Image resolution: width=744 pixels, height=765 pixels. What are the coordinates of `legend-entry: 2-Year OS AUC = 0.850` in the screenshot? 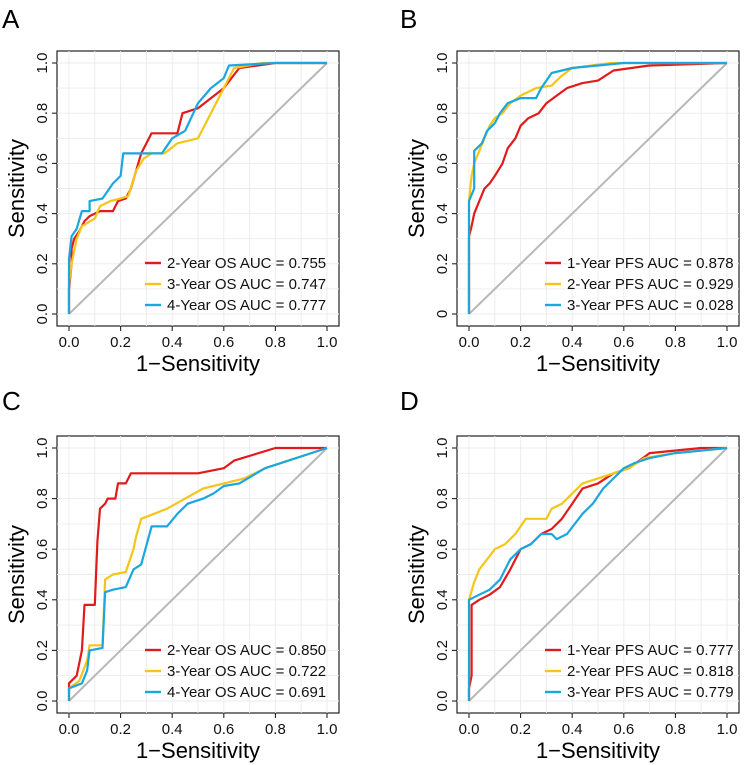 It's located at (246, 650).